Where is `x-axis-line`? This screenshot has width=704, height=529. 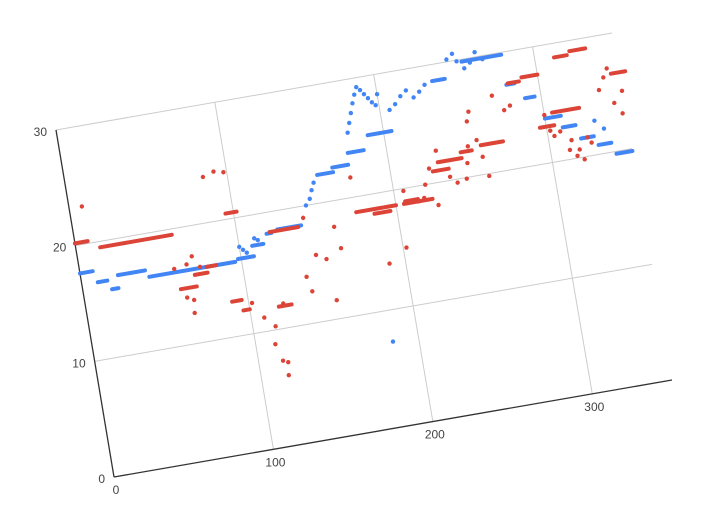 x-axis-line is located at coordinates (393, 428).